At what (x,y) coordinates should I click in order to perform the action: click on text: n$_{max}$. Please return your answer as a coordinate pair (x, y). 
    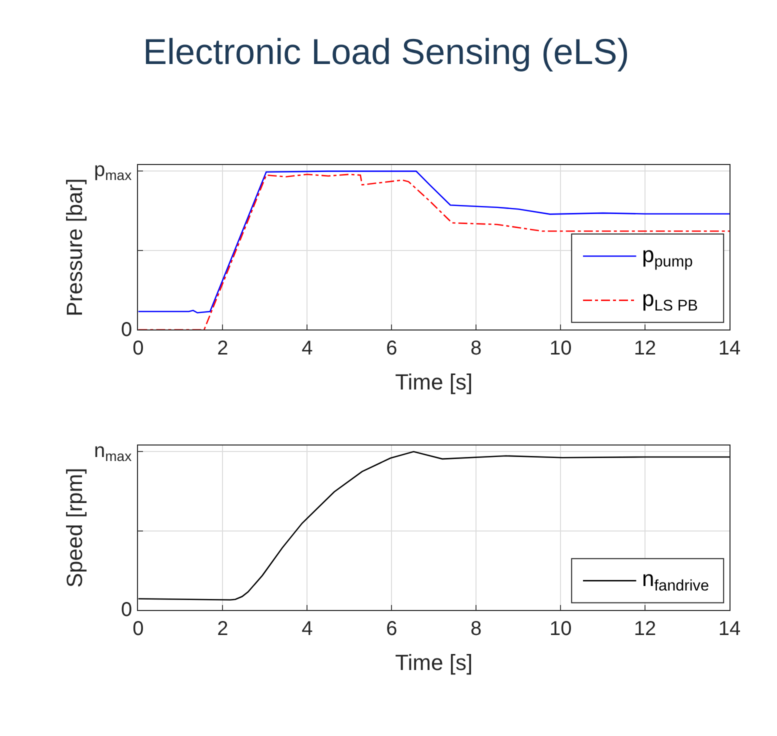
    Looking at the image, I should click on (113, 452).